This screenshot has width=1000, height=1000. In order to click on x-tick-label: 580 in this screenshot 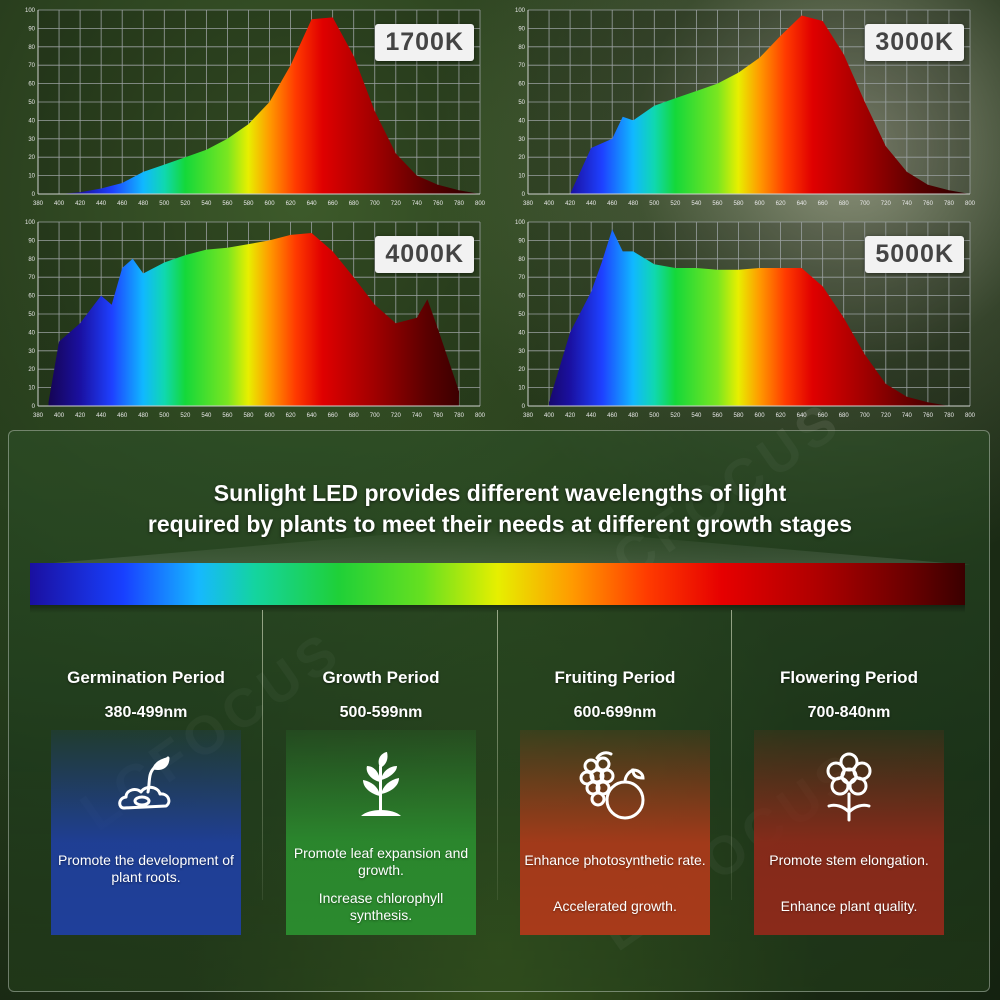, I will do `click(248, 204)`.